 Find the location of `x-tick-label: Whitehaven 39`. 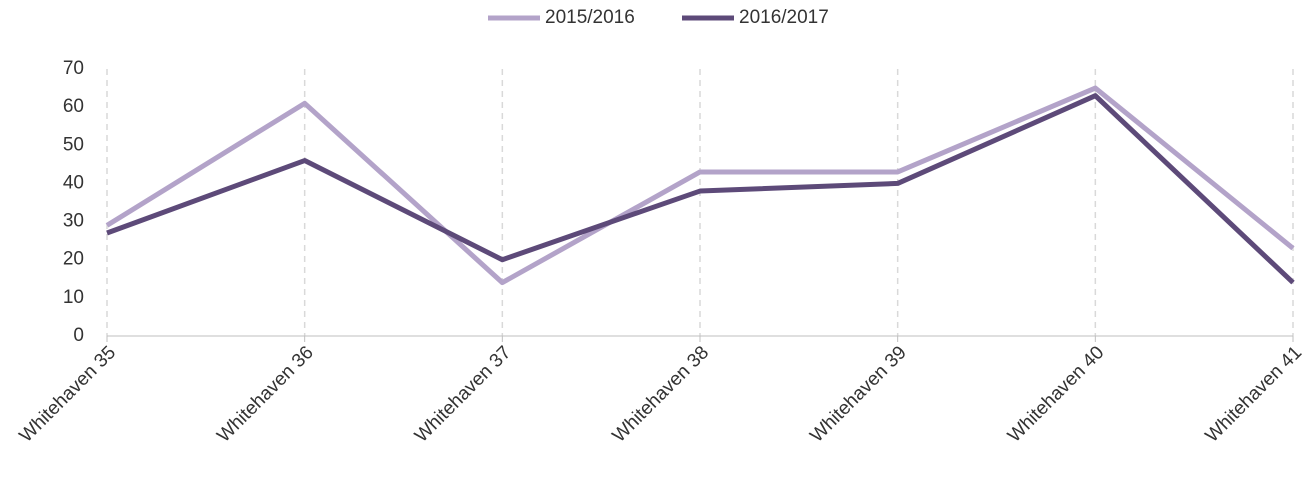

x-tick-label: Whitehaven 39 is located at coordinates (858, 394).